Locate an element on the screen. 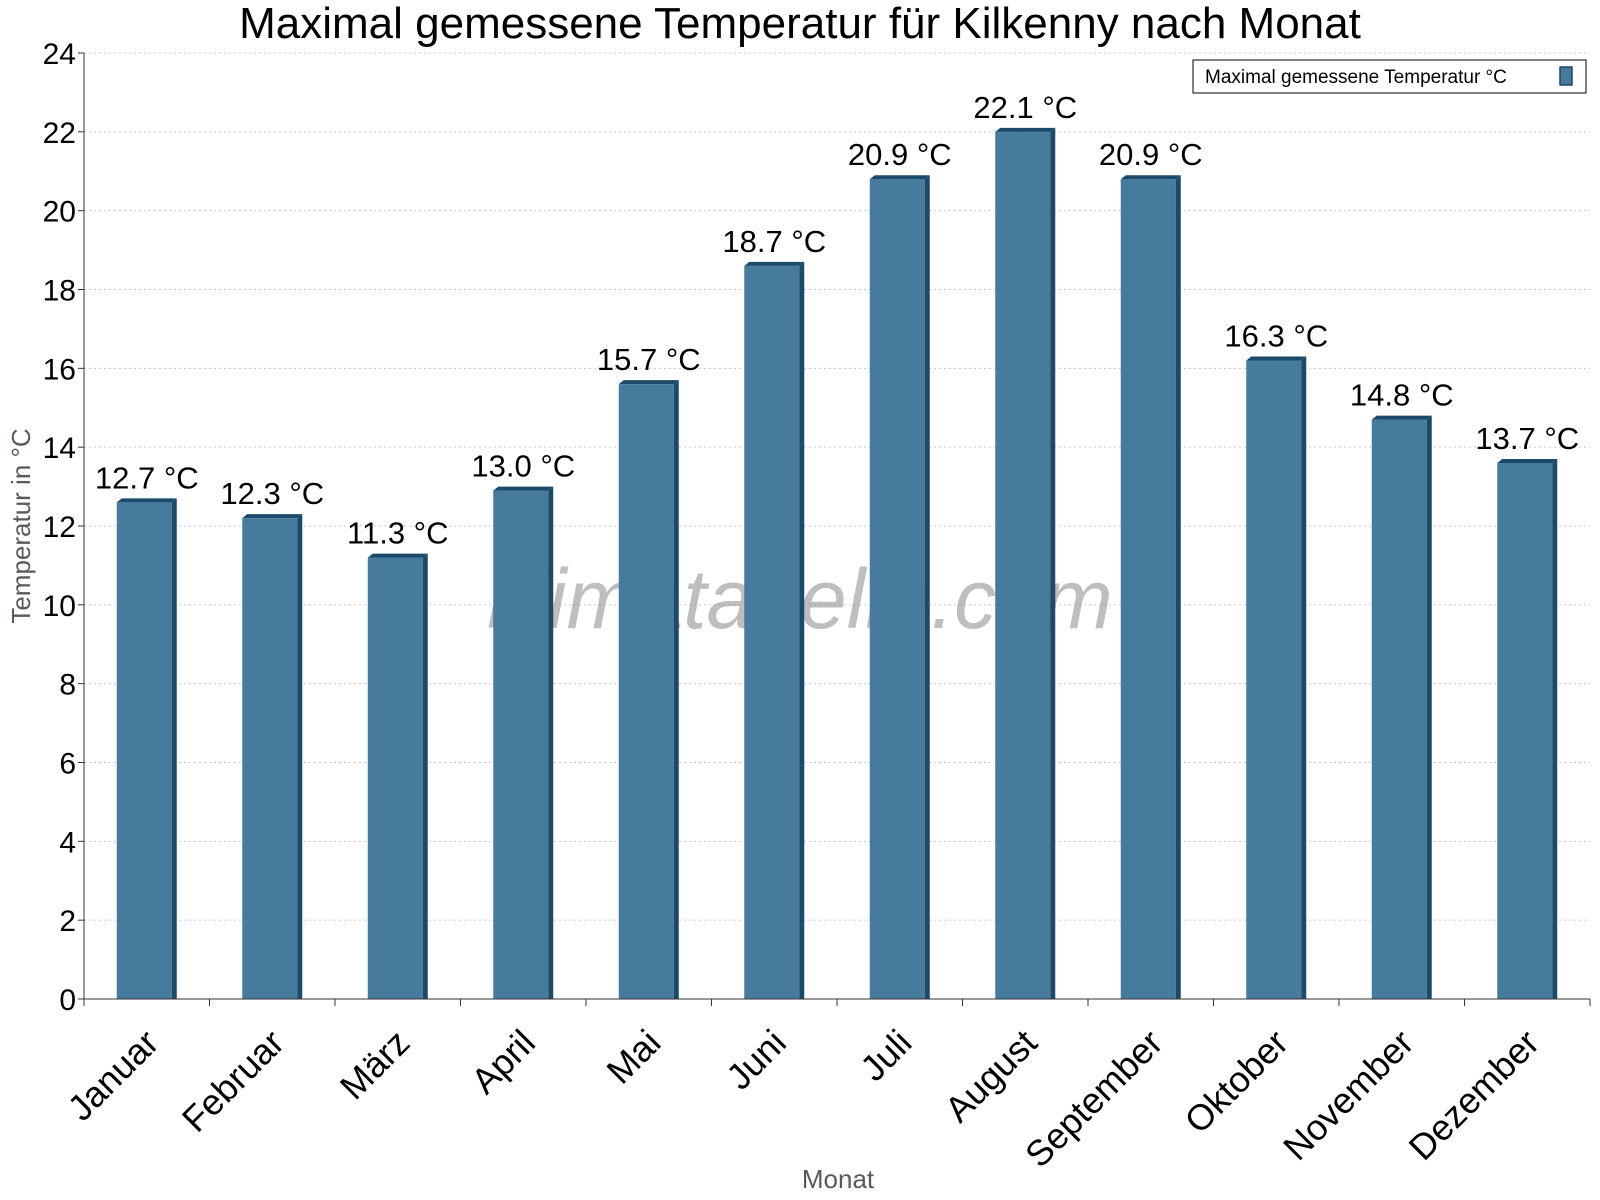  data-label: 22.1 °C is located at coordinates (1025, 107).